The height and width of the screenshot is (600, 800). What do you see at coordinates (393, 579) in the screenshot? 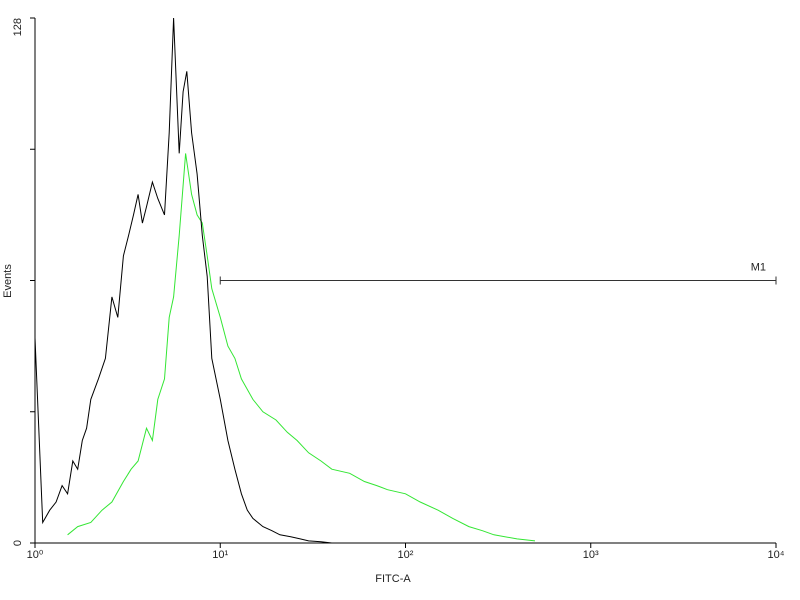
I see `x-axis-label: FITC-A` at bounding box center [393, 579].